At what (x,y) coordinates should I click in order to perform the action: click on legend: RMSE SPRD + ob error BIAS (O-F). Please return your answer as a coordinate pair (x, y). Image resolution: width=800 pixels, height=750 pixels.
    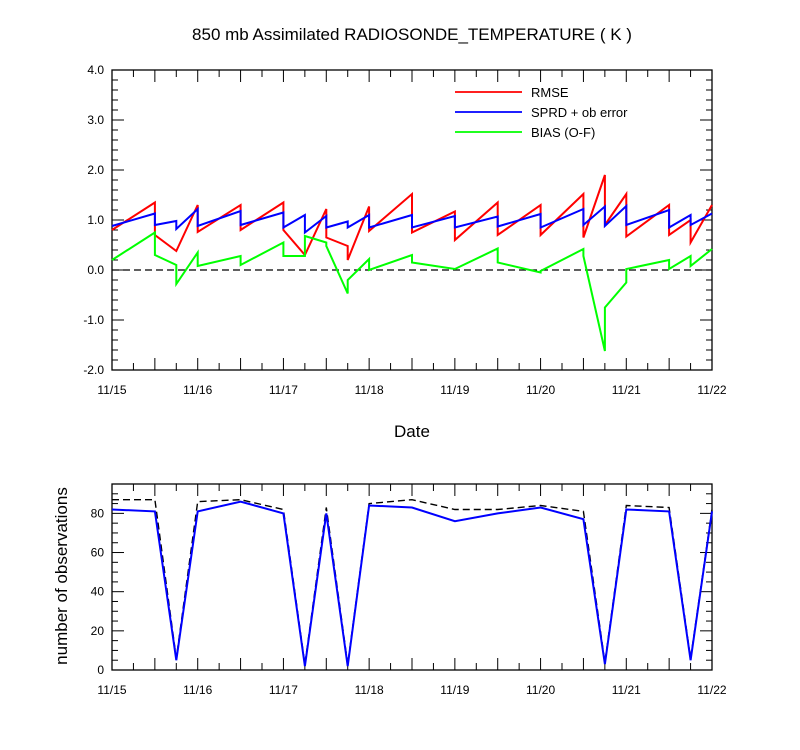
    Looking at the image, I should click on (541, 112).